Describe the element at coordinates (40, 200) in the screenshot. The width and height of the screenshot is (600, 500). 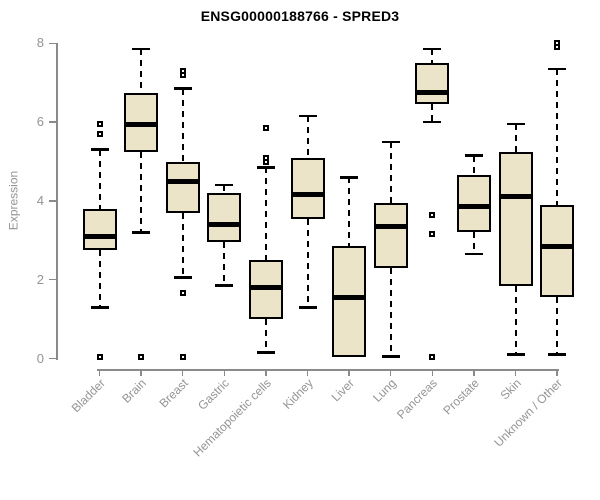
I see `y-tick-label: 4` at that location.